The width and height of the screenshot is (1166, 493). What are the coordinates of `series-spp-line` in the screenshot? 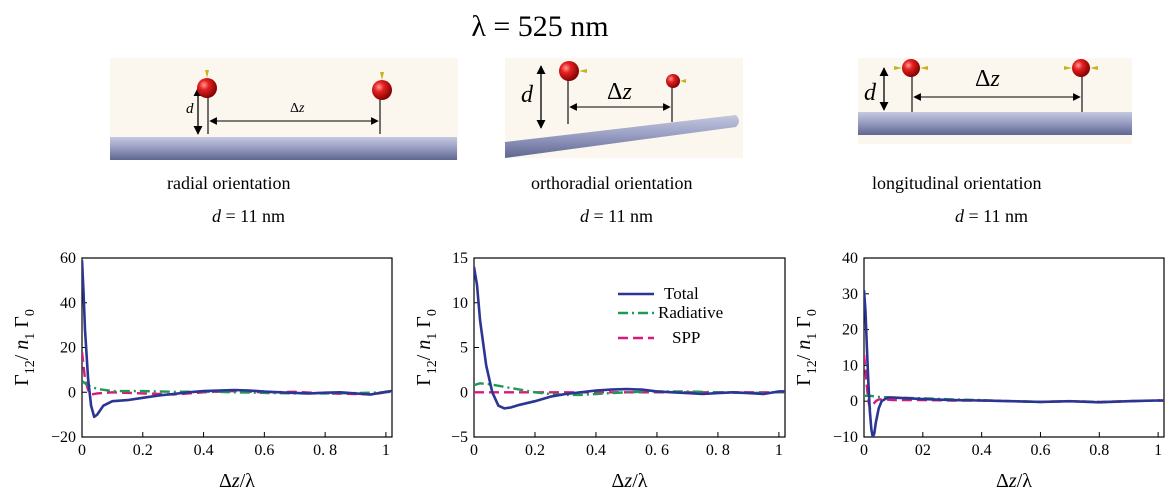 It's located at (237, 373).